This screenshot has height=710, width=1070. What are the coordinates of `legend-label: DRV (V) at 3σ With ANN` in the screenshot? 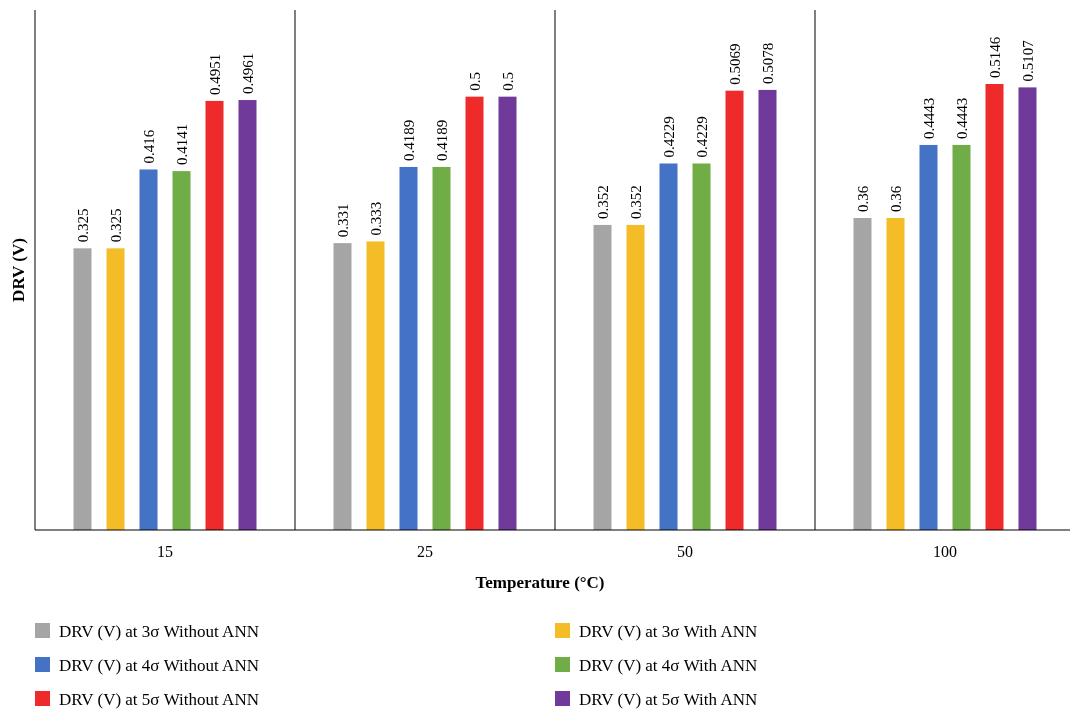 It's located at (668, 631).